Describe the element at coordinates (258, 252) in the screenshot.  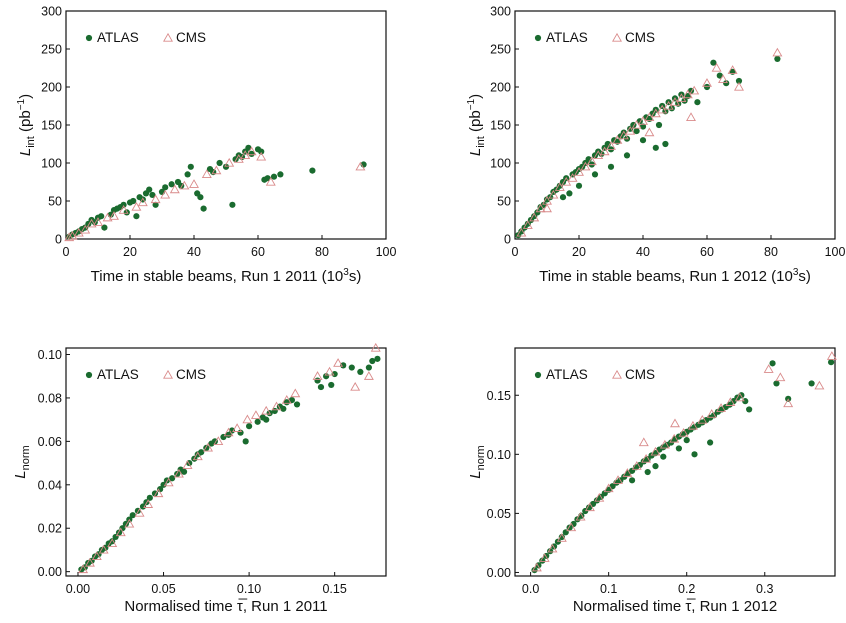
I see `x-tick-label: 60` at that location.